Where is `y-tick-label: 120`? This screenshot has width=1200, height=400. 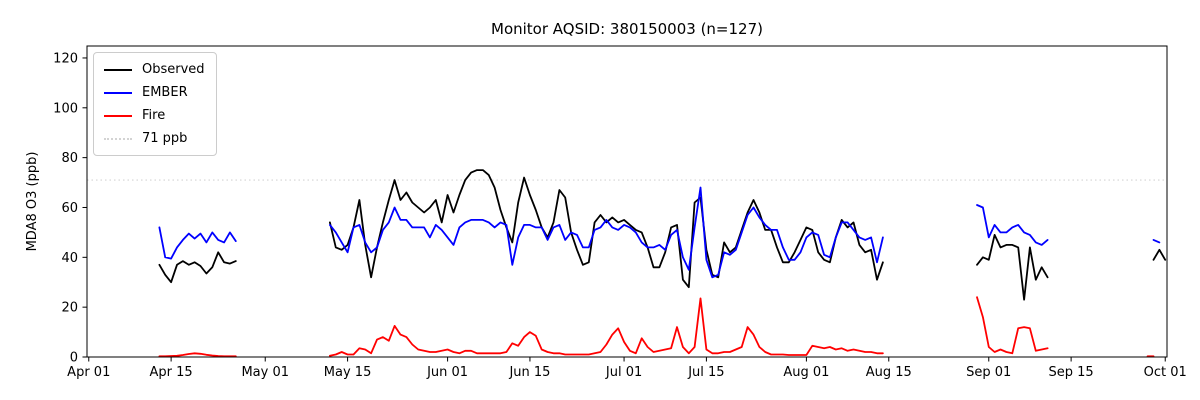
y-tick-label: 120 is located at coordinates (65, 58).